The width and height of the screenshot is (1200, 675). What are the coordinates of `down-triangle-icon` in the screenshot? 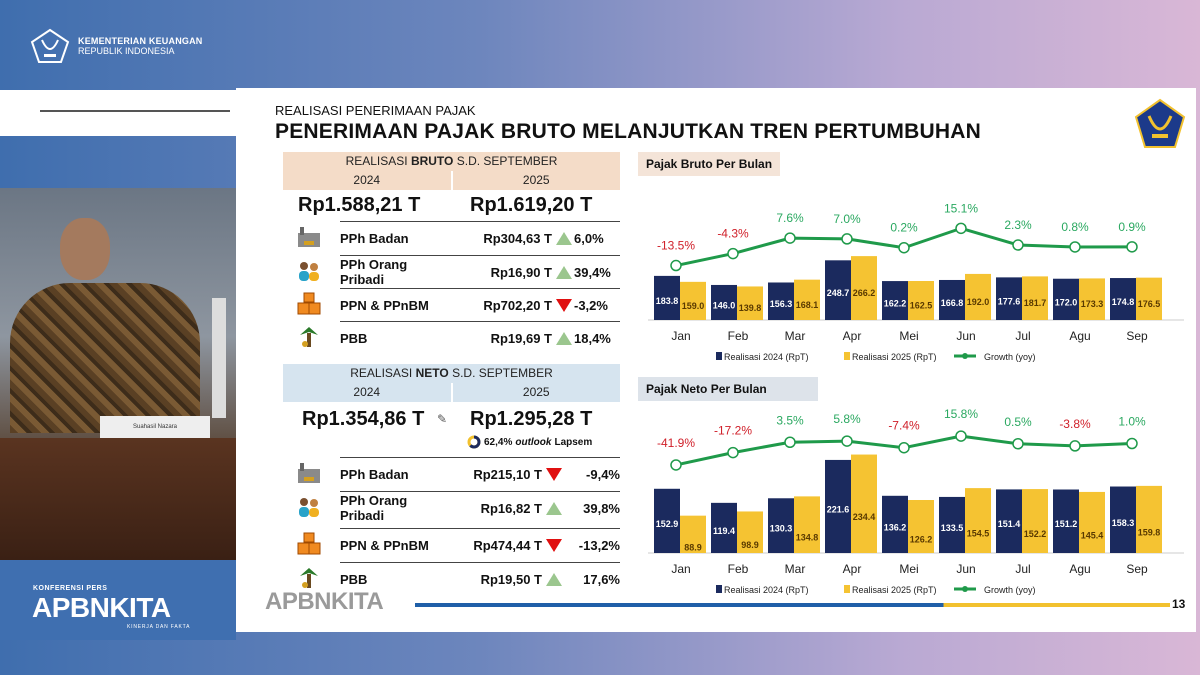 It's located at (554, 474).